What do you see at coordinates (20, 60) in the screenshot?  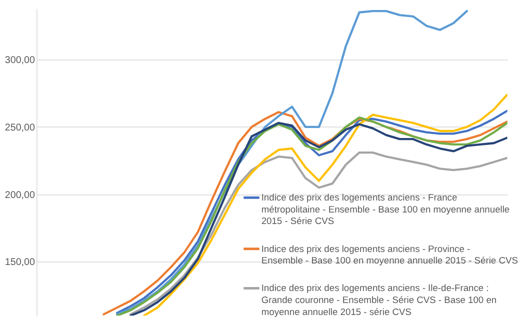 I see `y-tick-label: 300,00` at bounding box center [20, 60].